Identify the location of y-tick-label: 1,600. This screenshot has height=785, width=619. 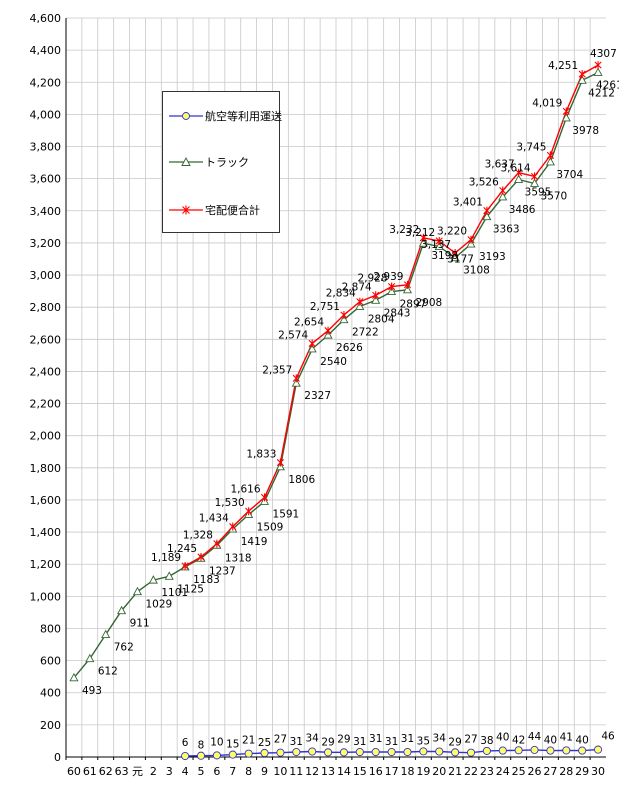
(46, 500).